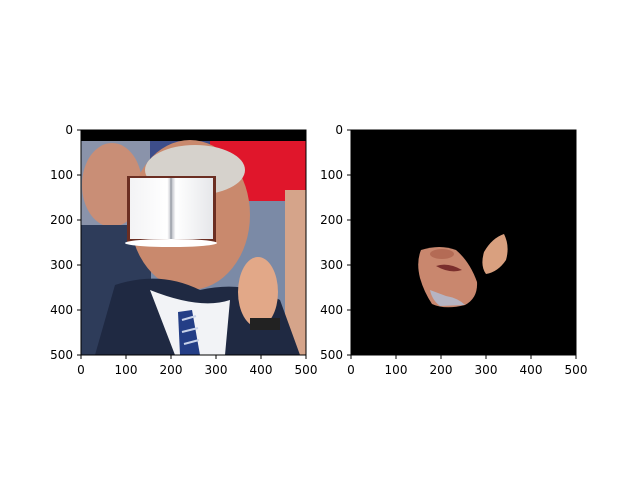  I want to click on right-x-axis, so click(463, 357).